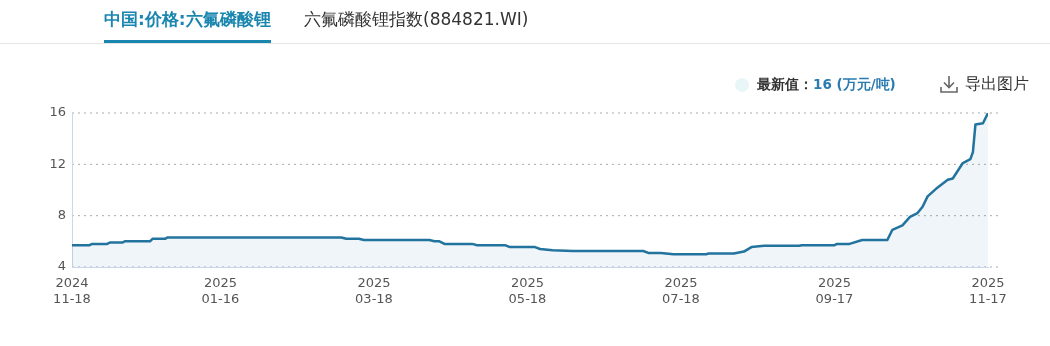 Image resolution: width=1050 pixels, height=346 pixels. Describe the element at coordinates (681, 290) in the screenshot. I see `x-tick-label: 2025 07-18` at that location.